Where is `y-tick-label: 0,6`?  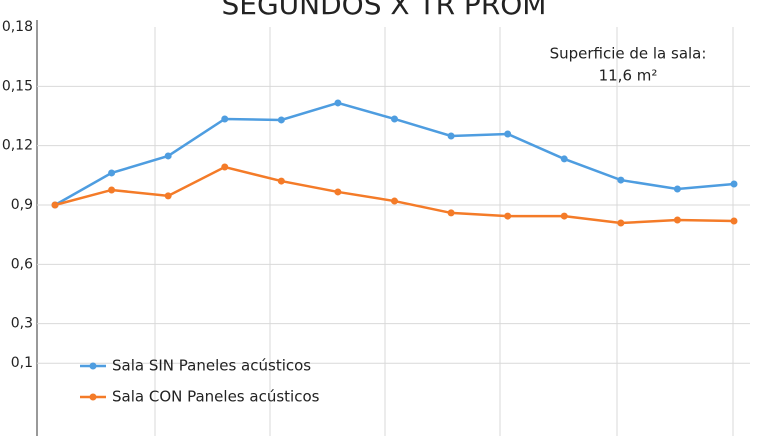 y-tick-label: 0,6 is located at coordinates (22, 264).